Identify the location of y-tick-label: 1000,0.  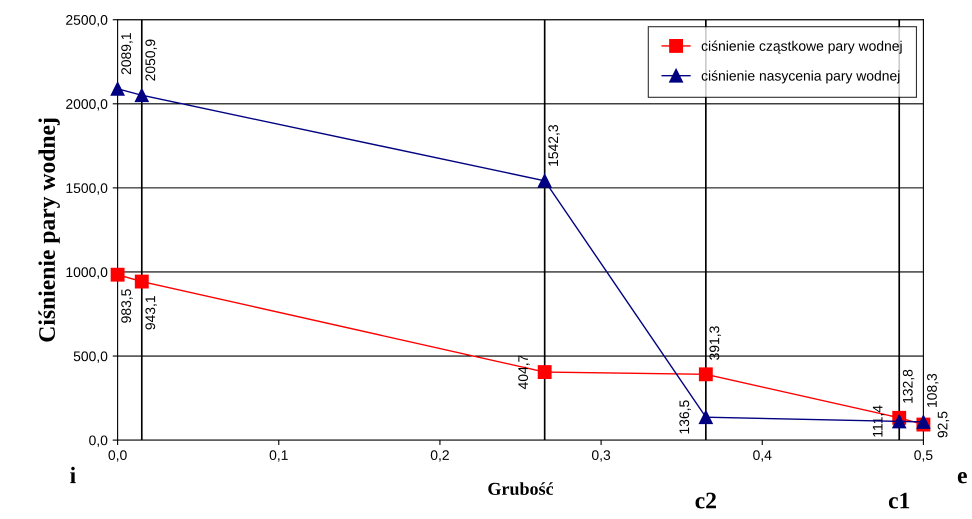
(87, 273).